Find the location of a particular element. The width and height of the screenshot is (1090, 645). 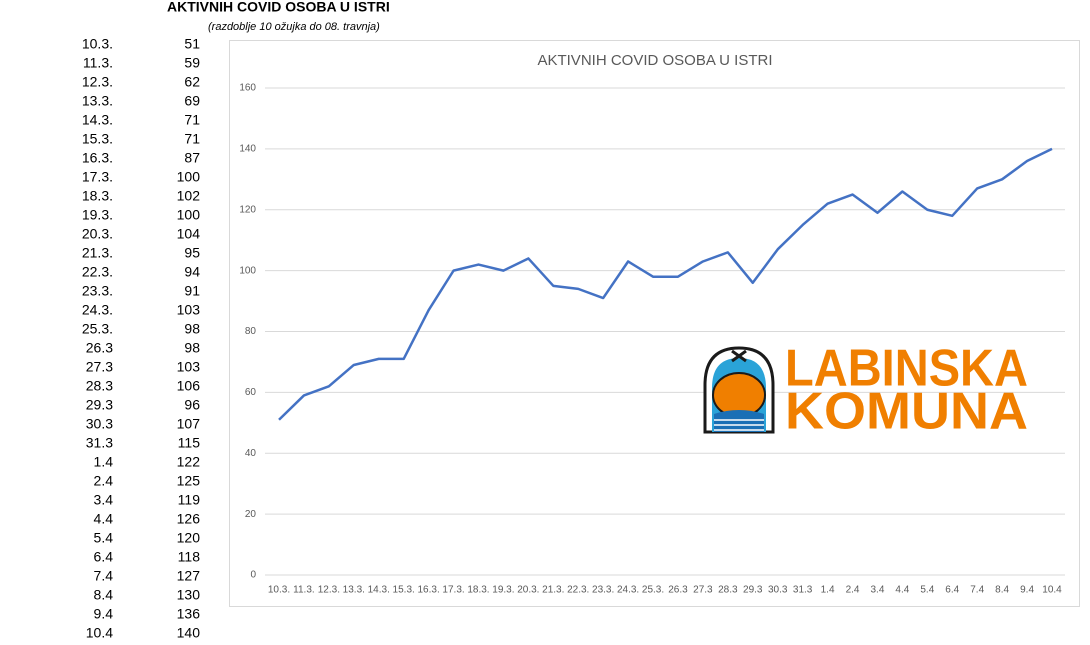

table-date: 21.3. is located at coordinates (97, 253).